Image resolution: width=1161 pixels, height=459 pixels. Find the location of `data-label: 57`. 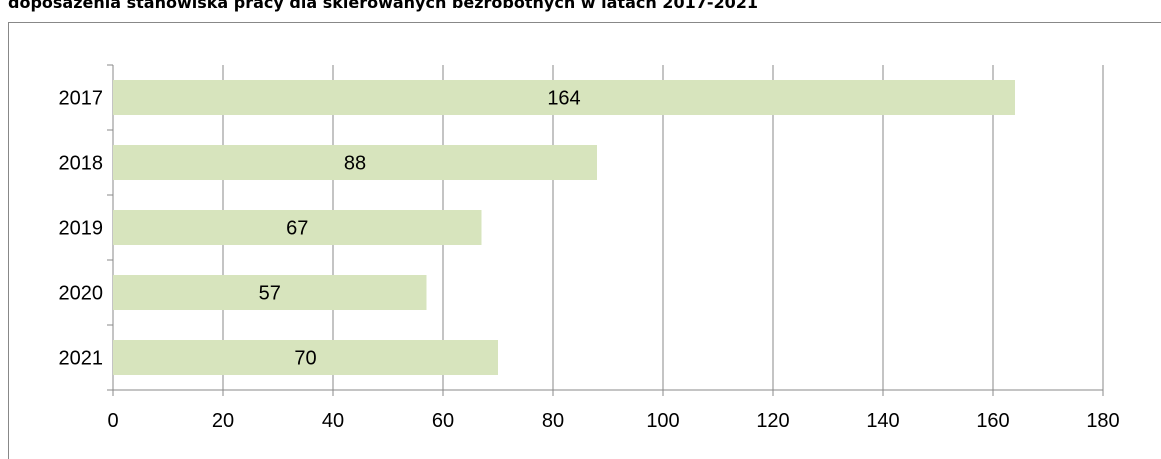

data-label: 57 is located at coordinates (270, 294).